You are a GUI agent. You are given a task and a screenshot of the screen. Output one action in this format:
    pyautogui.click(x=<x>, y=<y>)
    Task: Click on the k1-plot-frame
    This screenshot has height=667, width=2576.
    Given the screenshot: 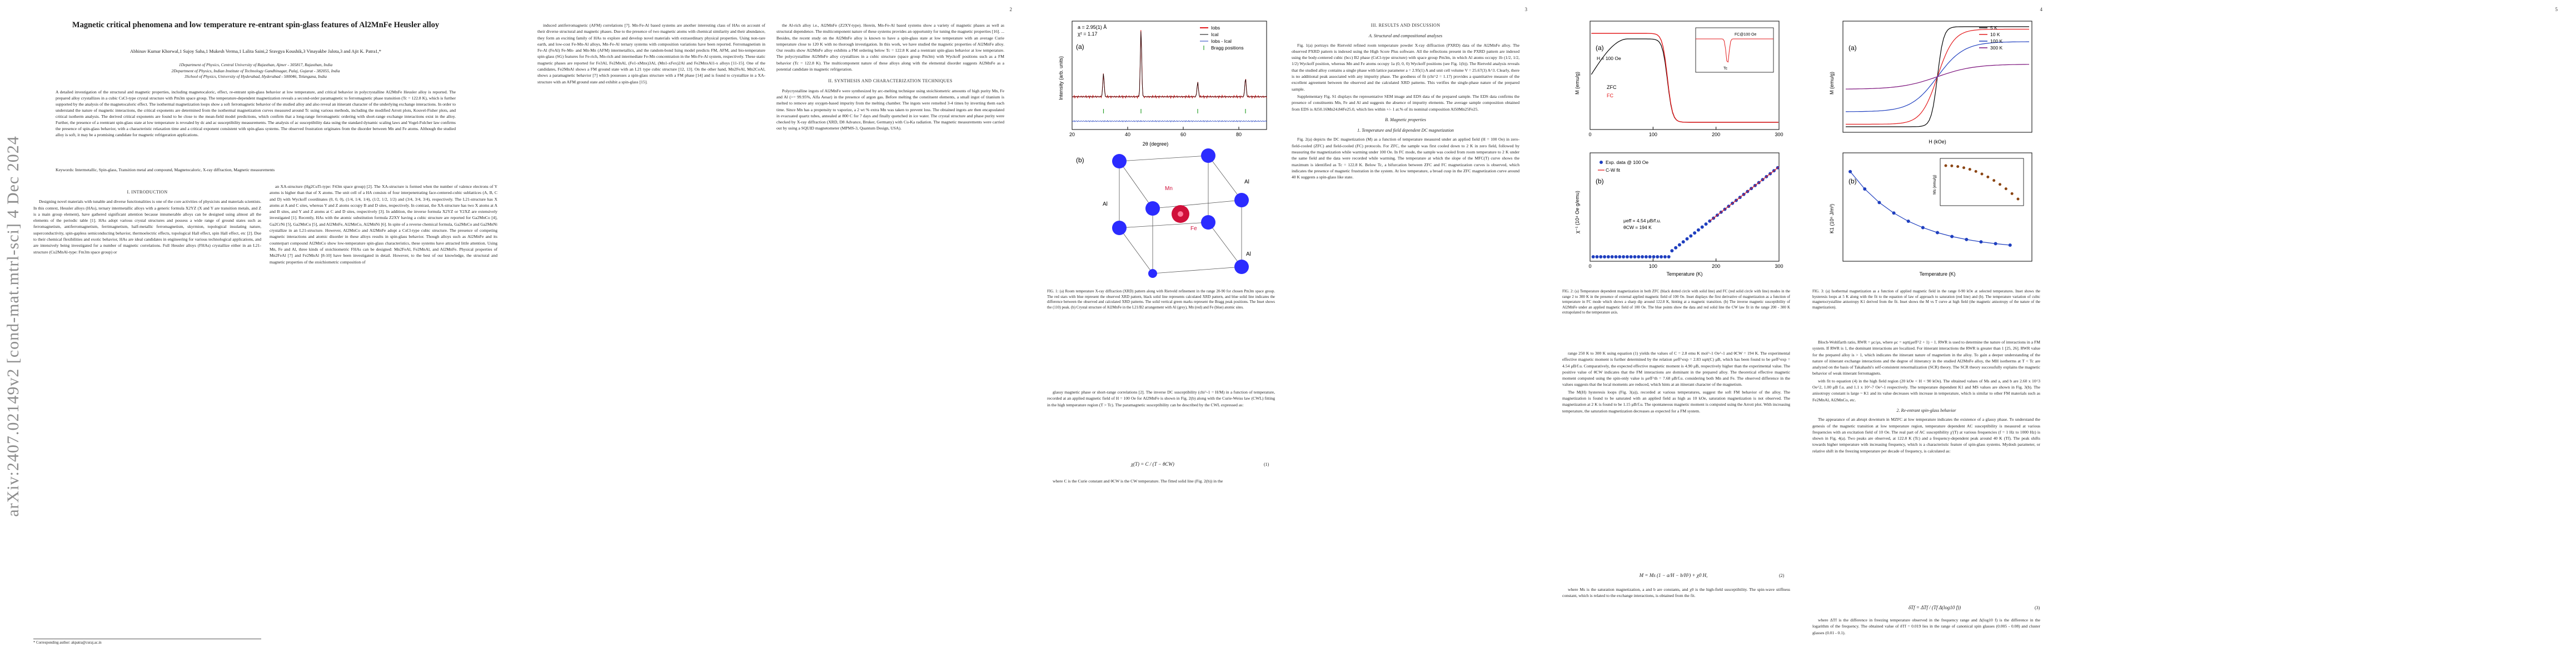 What is the action you would take?
    pyautogui.click(x=1937, y=207)
    